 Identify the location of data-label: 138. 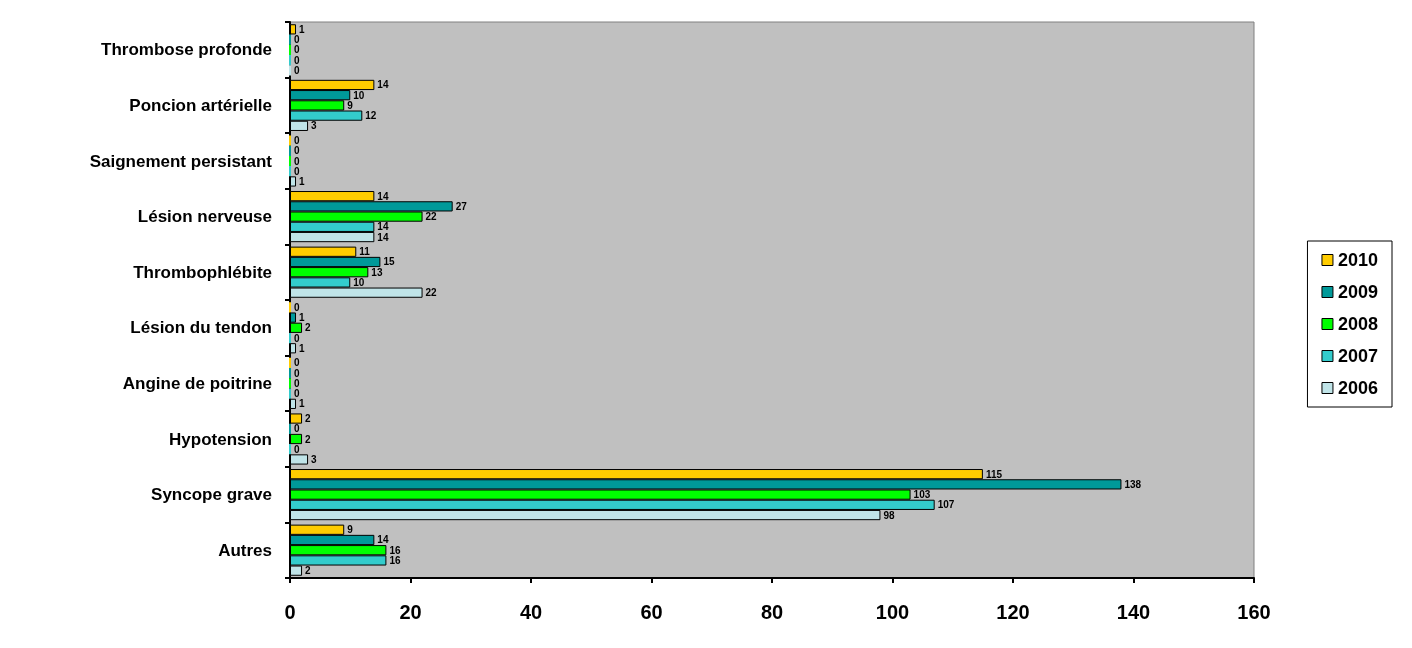
(1133, 484).